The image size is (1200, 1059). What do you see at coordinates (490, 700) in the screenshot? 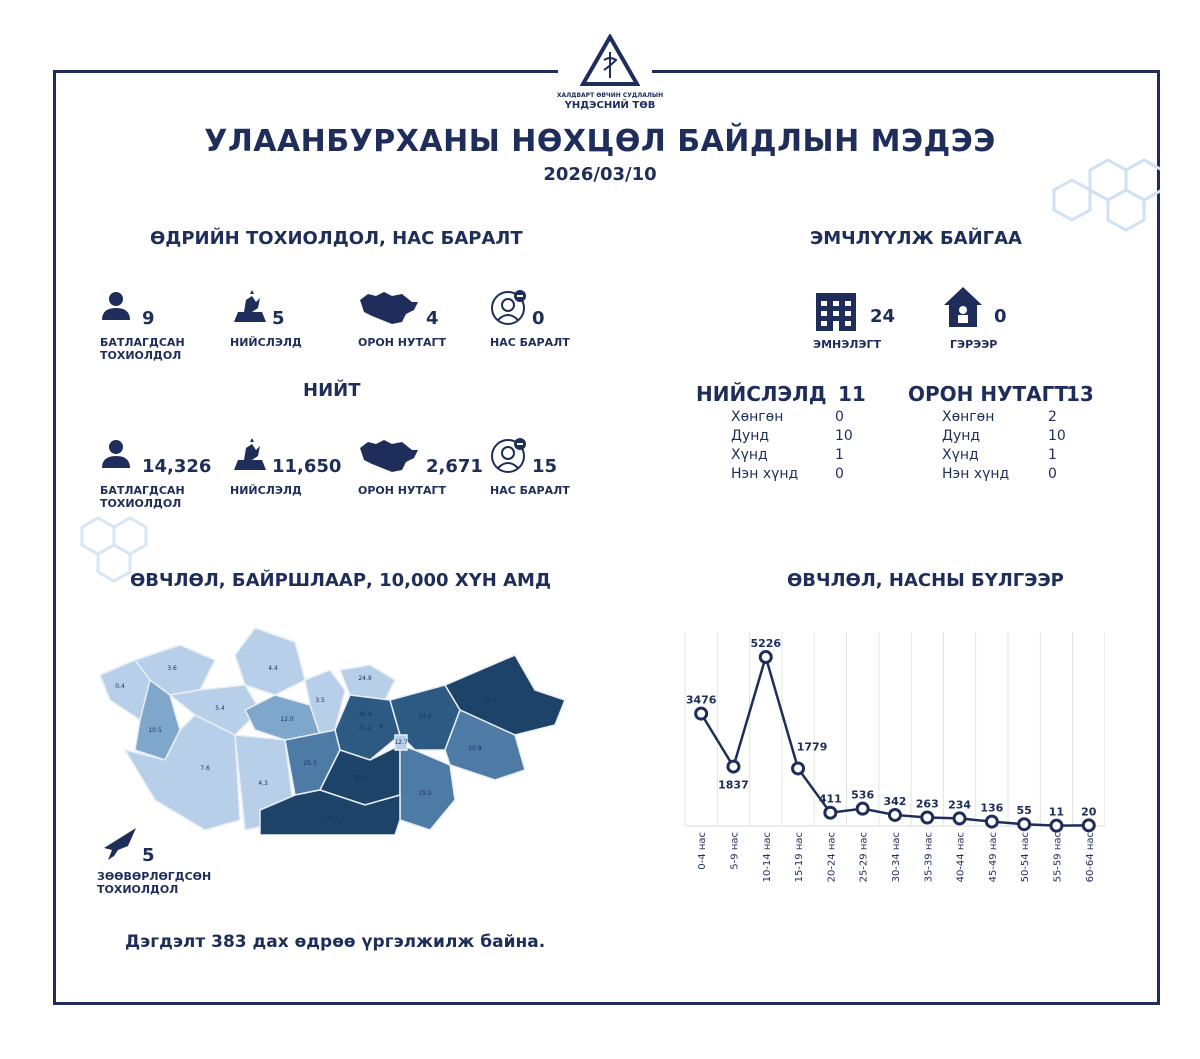
I see `province-value: 35.7` at bounding box center [490, 700].